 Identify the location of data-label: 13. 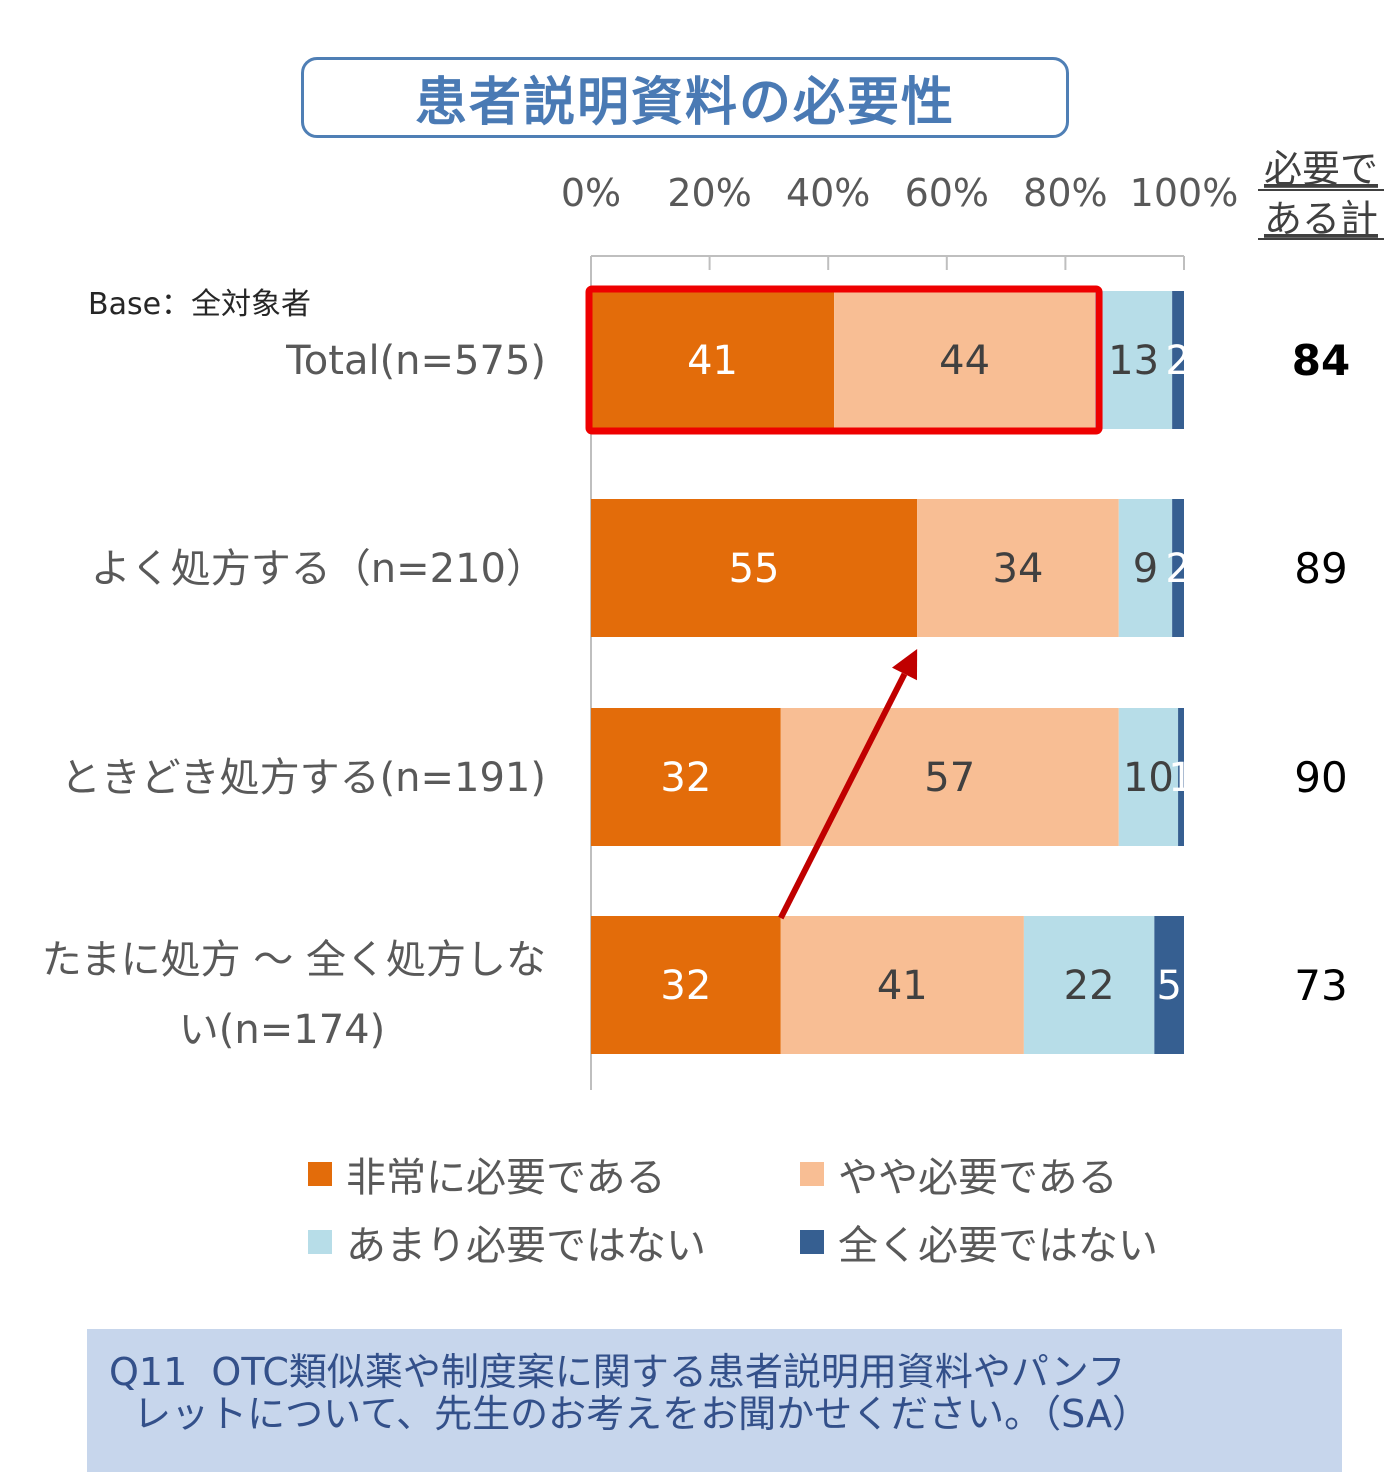
(1133, 361).